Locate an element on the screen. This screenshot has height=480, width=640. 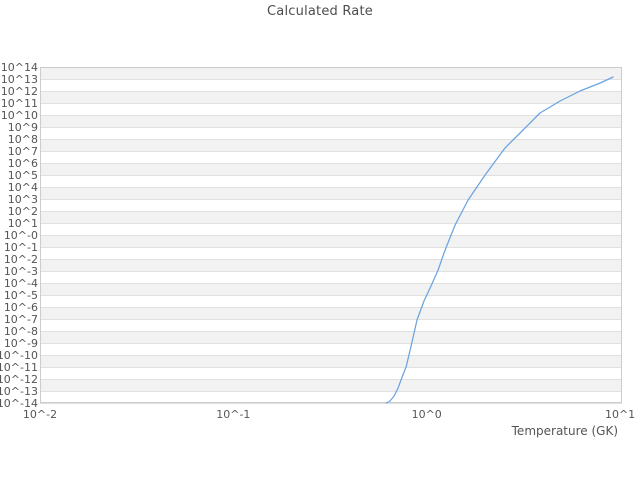
x-tick-label: 10^1 is located at coordinates (620, 414).